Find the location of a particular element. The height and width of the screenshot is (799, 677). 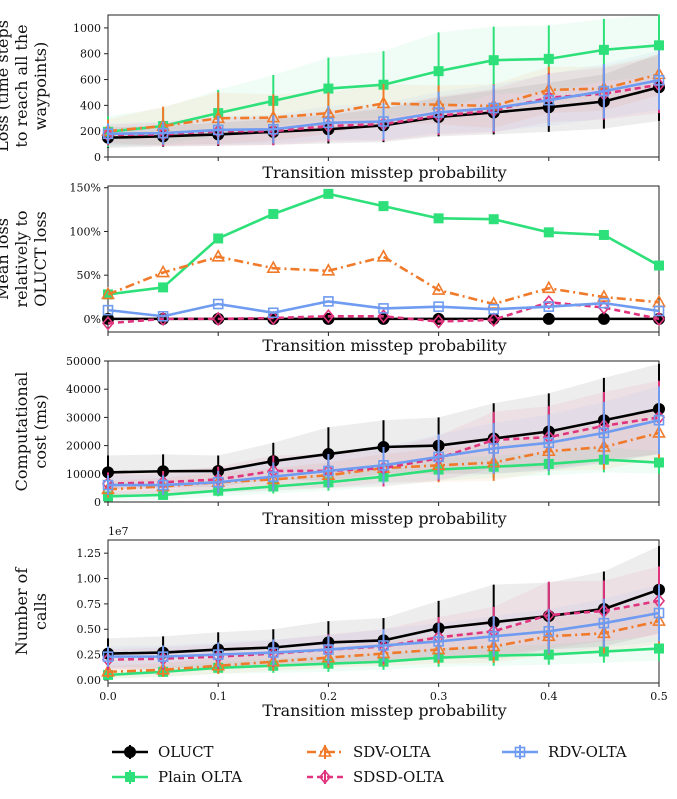

y-axis-label-line: Mean loss is located at coordinates (6, 259).